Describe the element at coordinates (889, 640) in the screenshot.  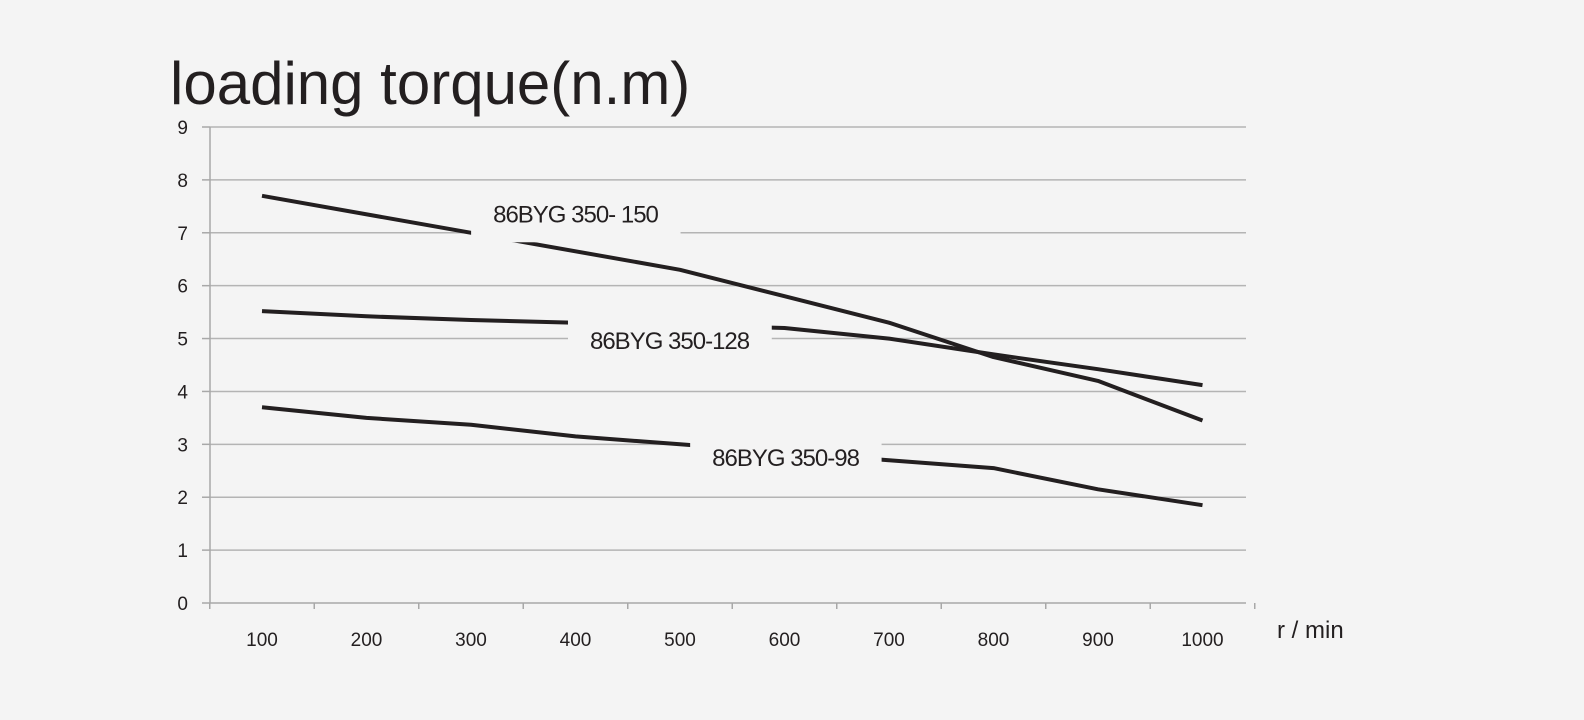
I see `x-tick-label: 700` at that location.